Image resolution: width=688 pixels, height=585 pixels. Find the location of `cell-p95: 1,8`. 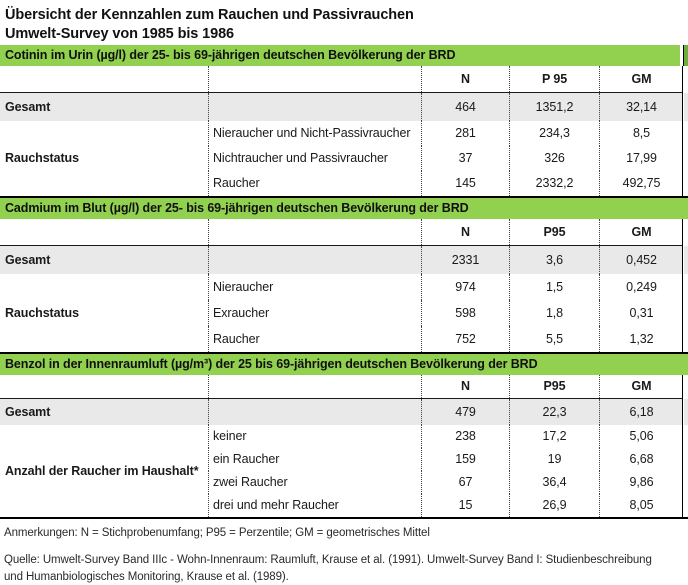

cell-p95: 1,8 is located at coordinates (554, 313).